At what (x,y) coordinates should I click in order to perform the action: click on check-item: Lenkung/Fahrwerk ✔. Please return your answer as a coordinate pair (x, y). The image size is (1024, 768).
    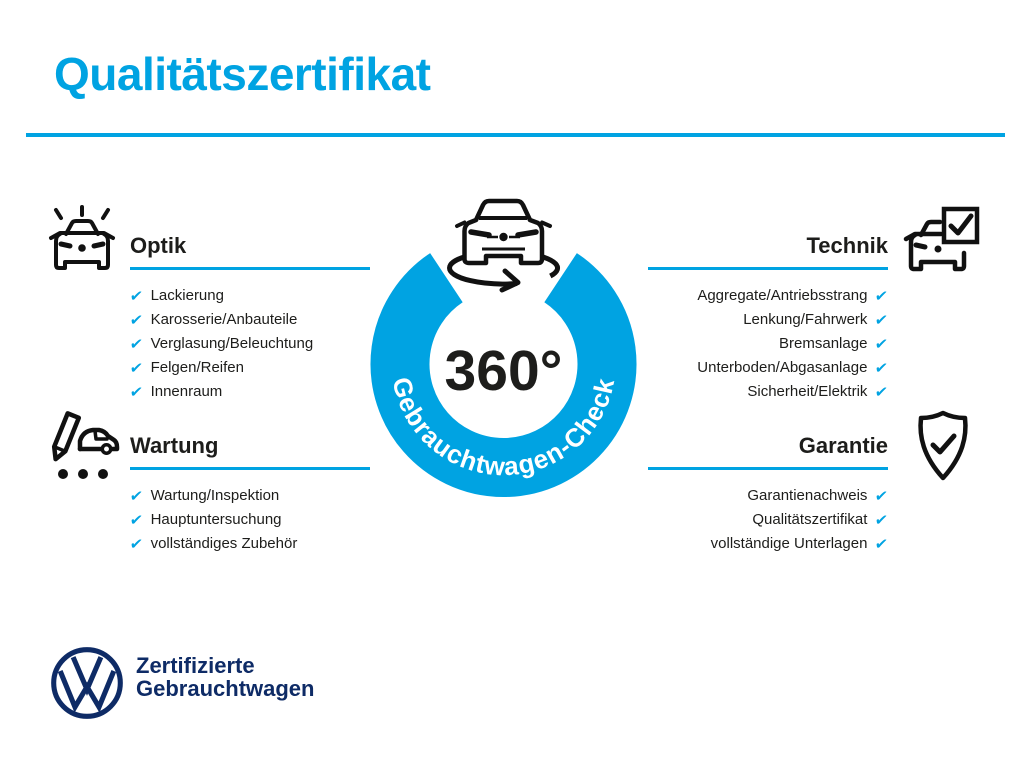
    Looking at the image, I should click on (768, 320).